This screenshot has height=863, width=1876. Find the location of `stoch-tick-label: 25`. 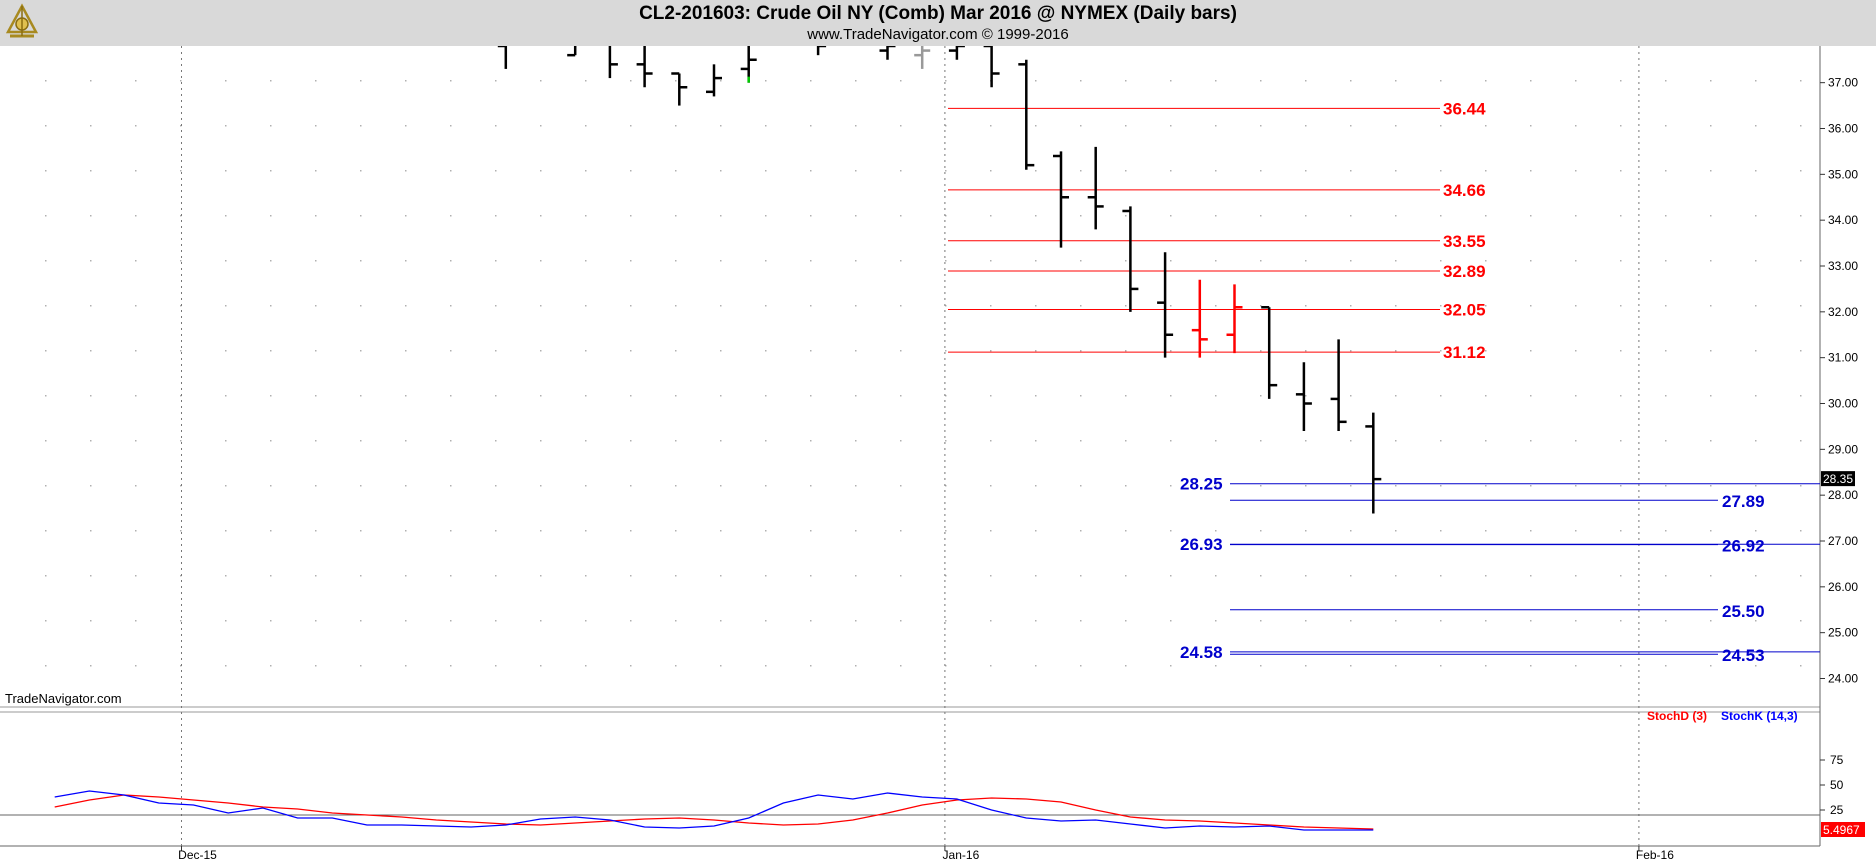

stoch-tick-label: 25 is located at coordinates (1837, 810).